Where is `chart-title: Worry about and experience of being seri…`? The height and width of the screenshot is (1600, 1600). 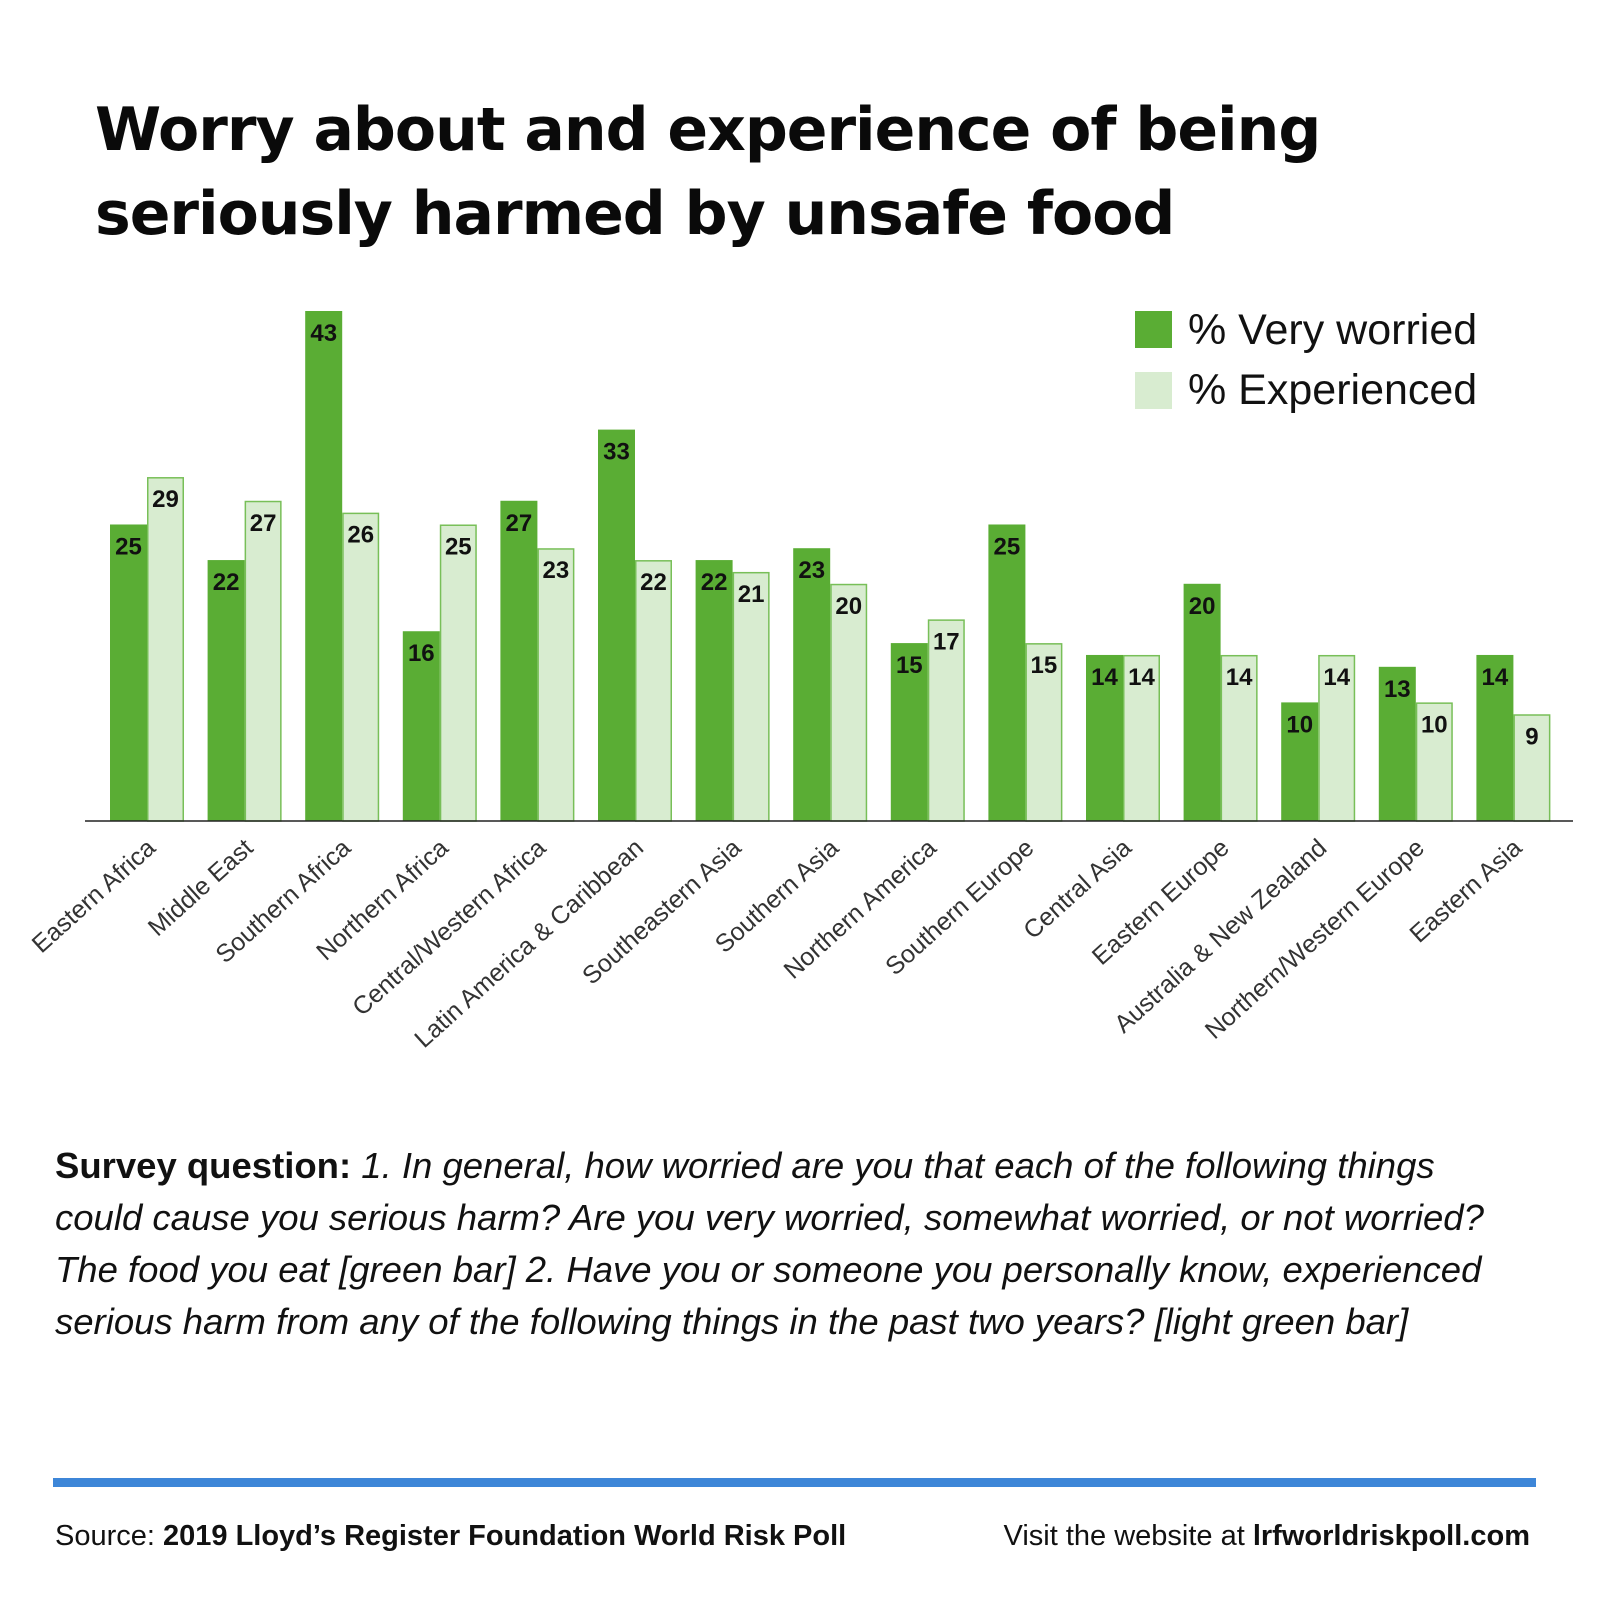 chart-title: Worry about and experience of being seri… is located at coordinates (708, 172).